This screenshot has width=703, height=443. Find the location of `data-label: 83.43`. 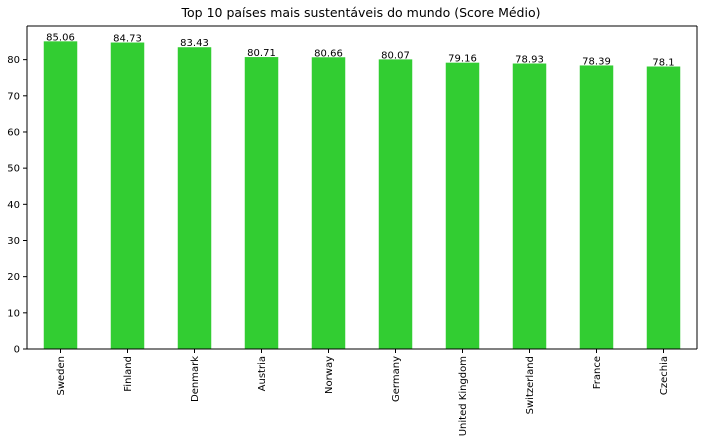

data-label: 83.43 is located at coordinates (194, 43).